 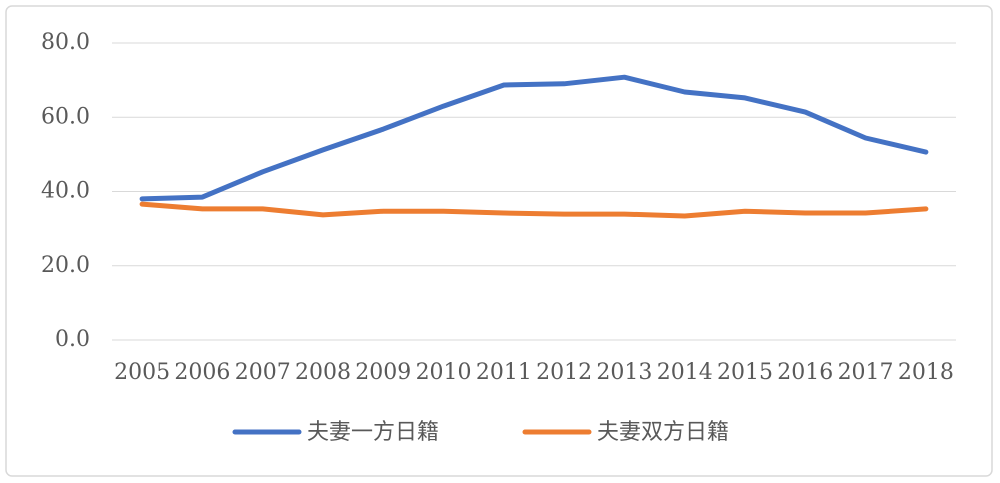 What do you see at coordinates (444, 372) in the screenshot?
I see `x-tick-label: 2010` at bounding box center [444, 372].